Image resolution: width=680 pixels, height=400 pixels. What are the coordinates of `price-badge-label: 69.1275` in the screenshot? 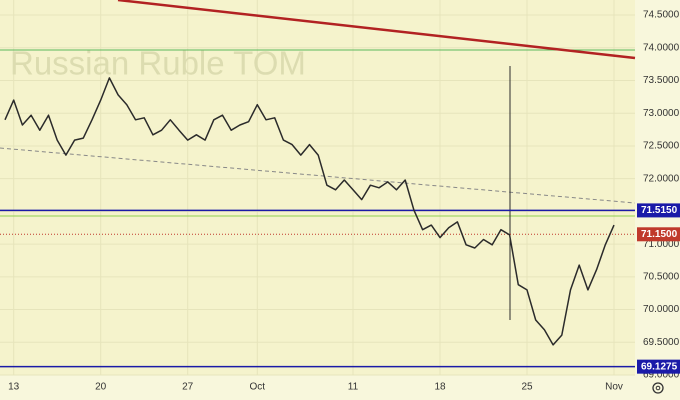 It's located at (659, 366).